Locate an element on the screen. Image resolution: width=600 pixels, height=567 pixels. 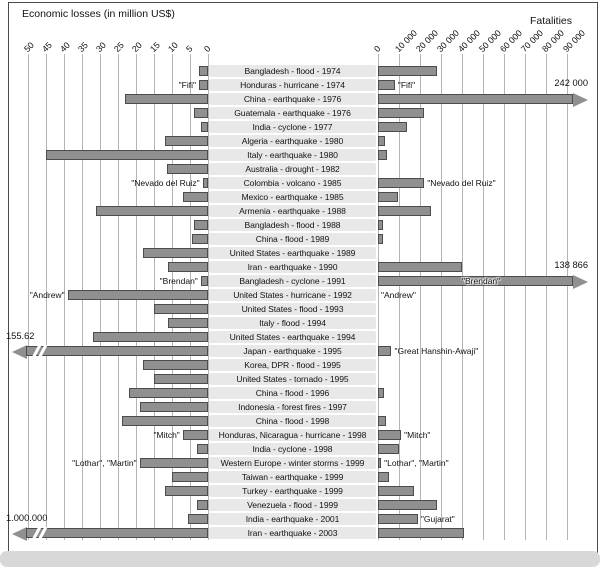
row-strip: Bangladesh - flood - 1988 is located at coordinates (292, 225).